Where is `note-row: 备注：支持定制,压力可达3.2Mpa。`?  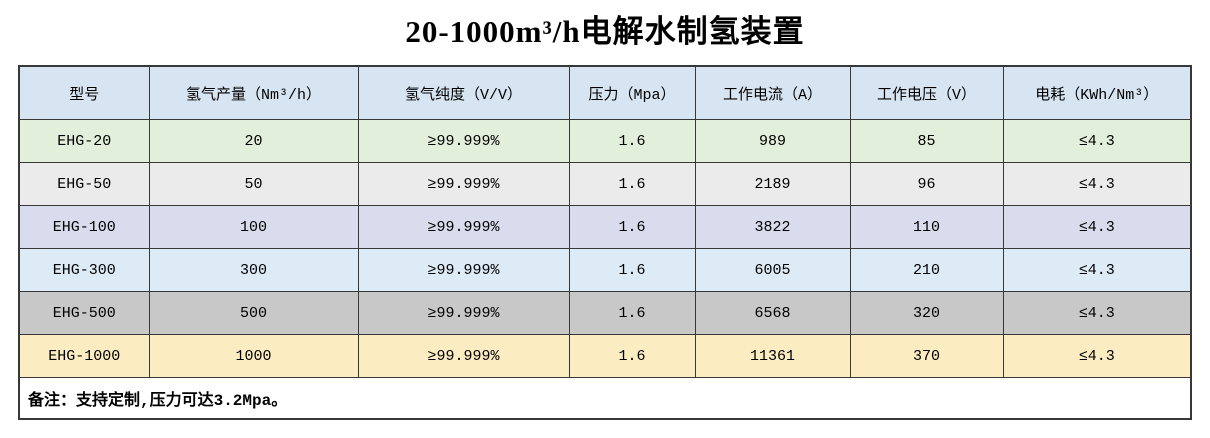
note-row: 备注：支持定制,压力可达3.2Mpa。 is located at coordinates (605, 398).